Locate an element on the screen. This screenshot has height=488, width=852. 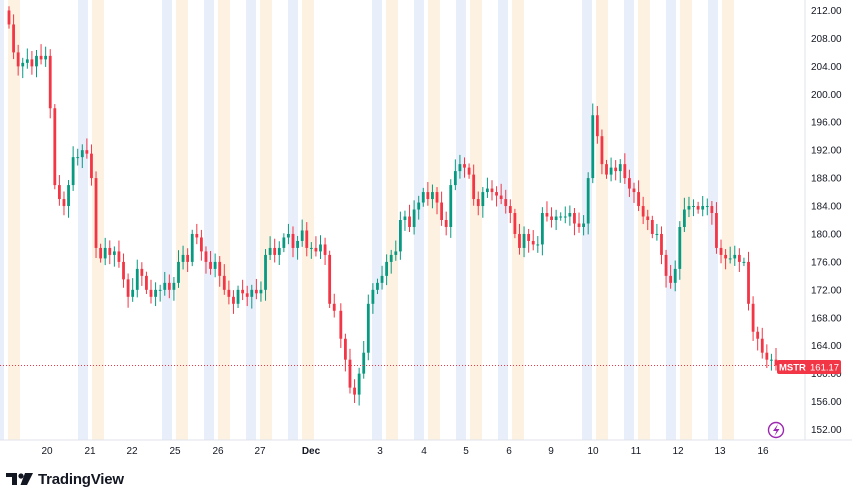
time-tick-label: 27 is located at coordinates (260, 451).